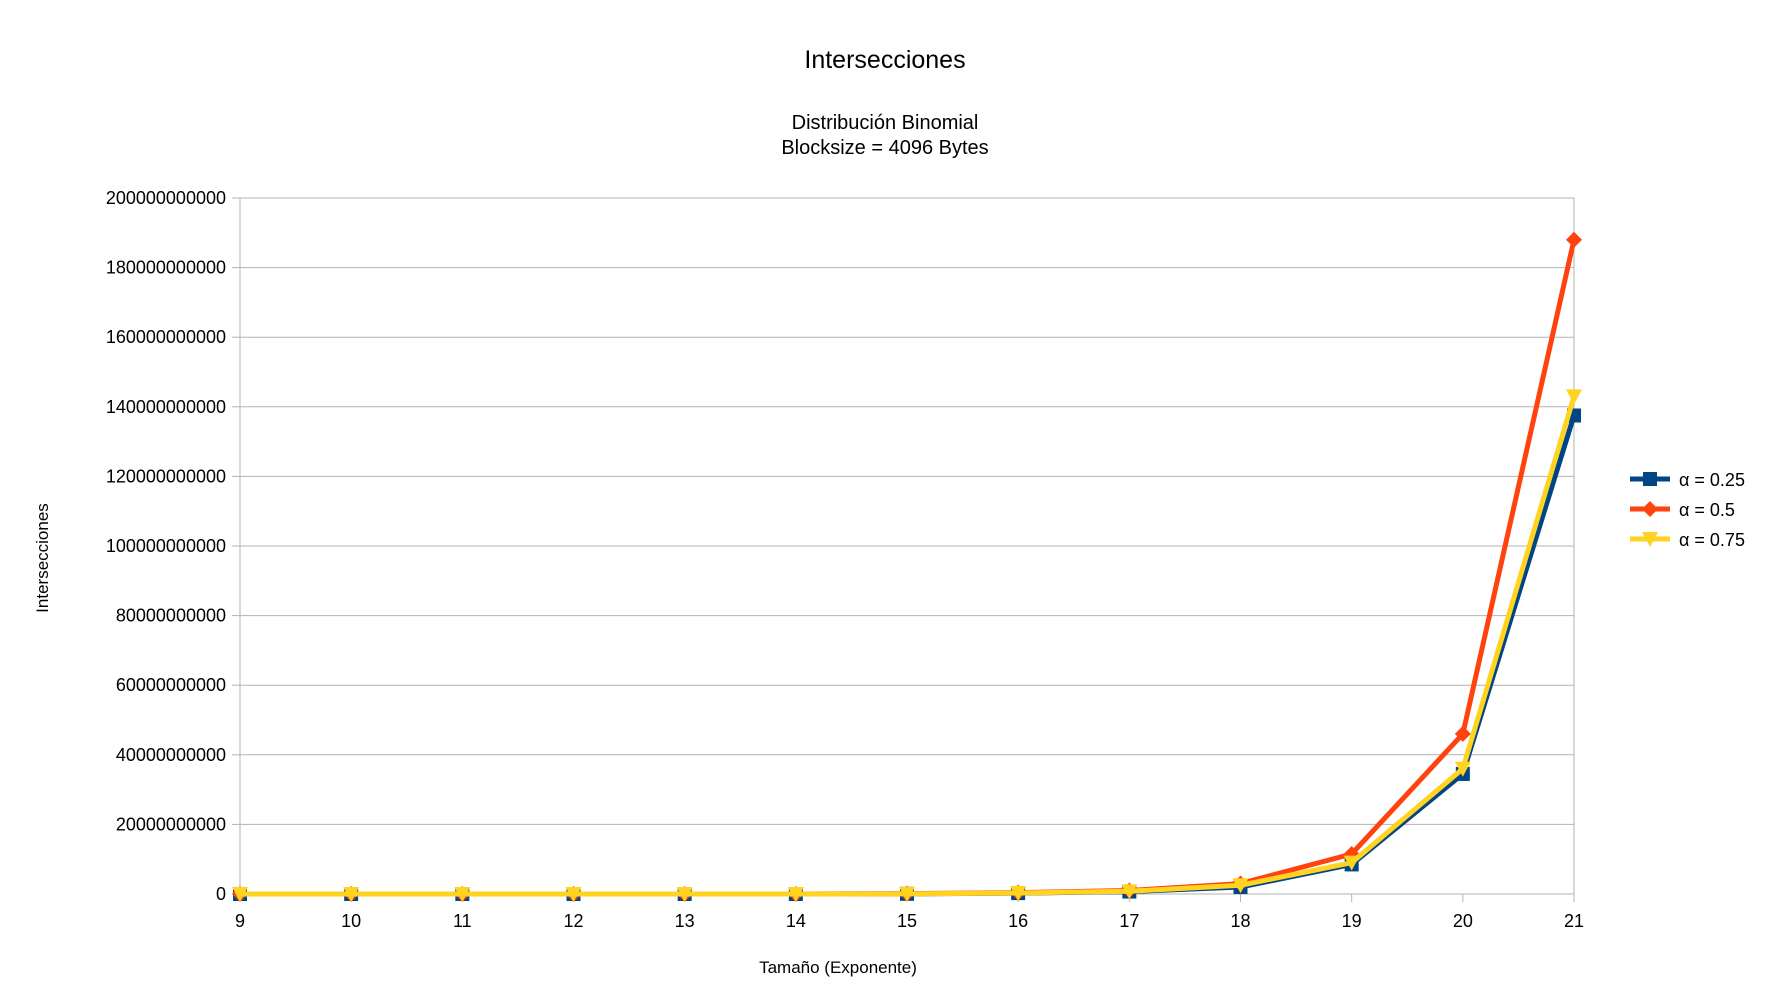  Describe the element at coordinates (1129, 921) in the screenshot. I see `x-tick-label: 17` at that location.